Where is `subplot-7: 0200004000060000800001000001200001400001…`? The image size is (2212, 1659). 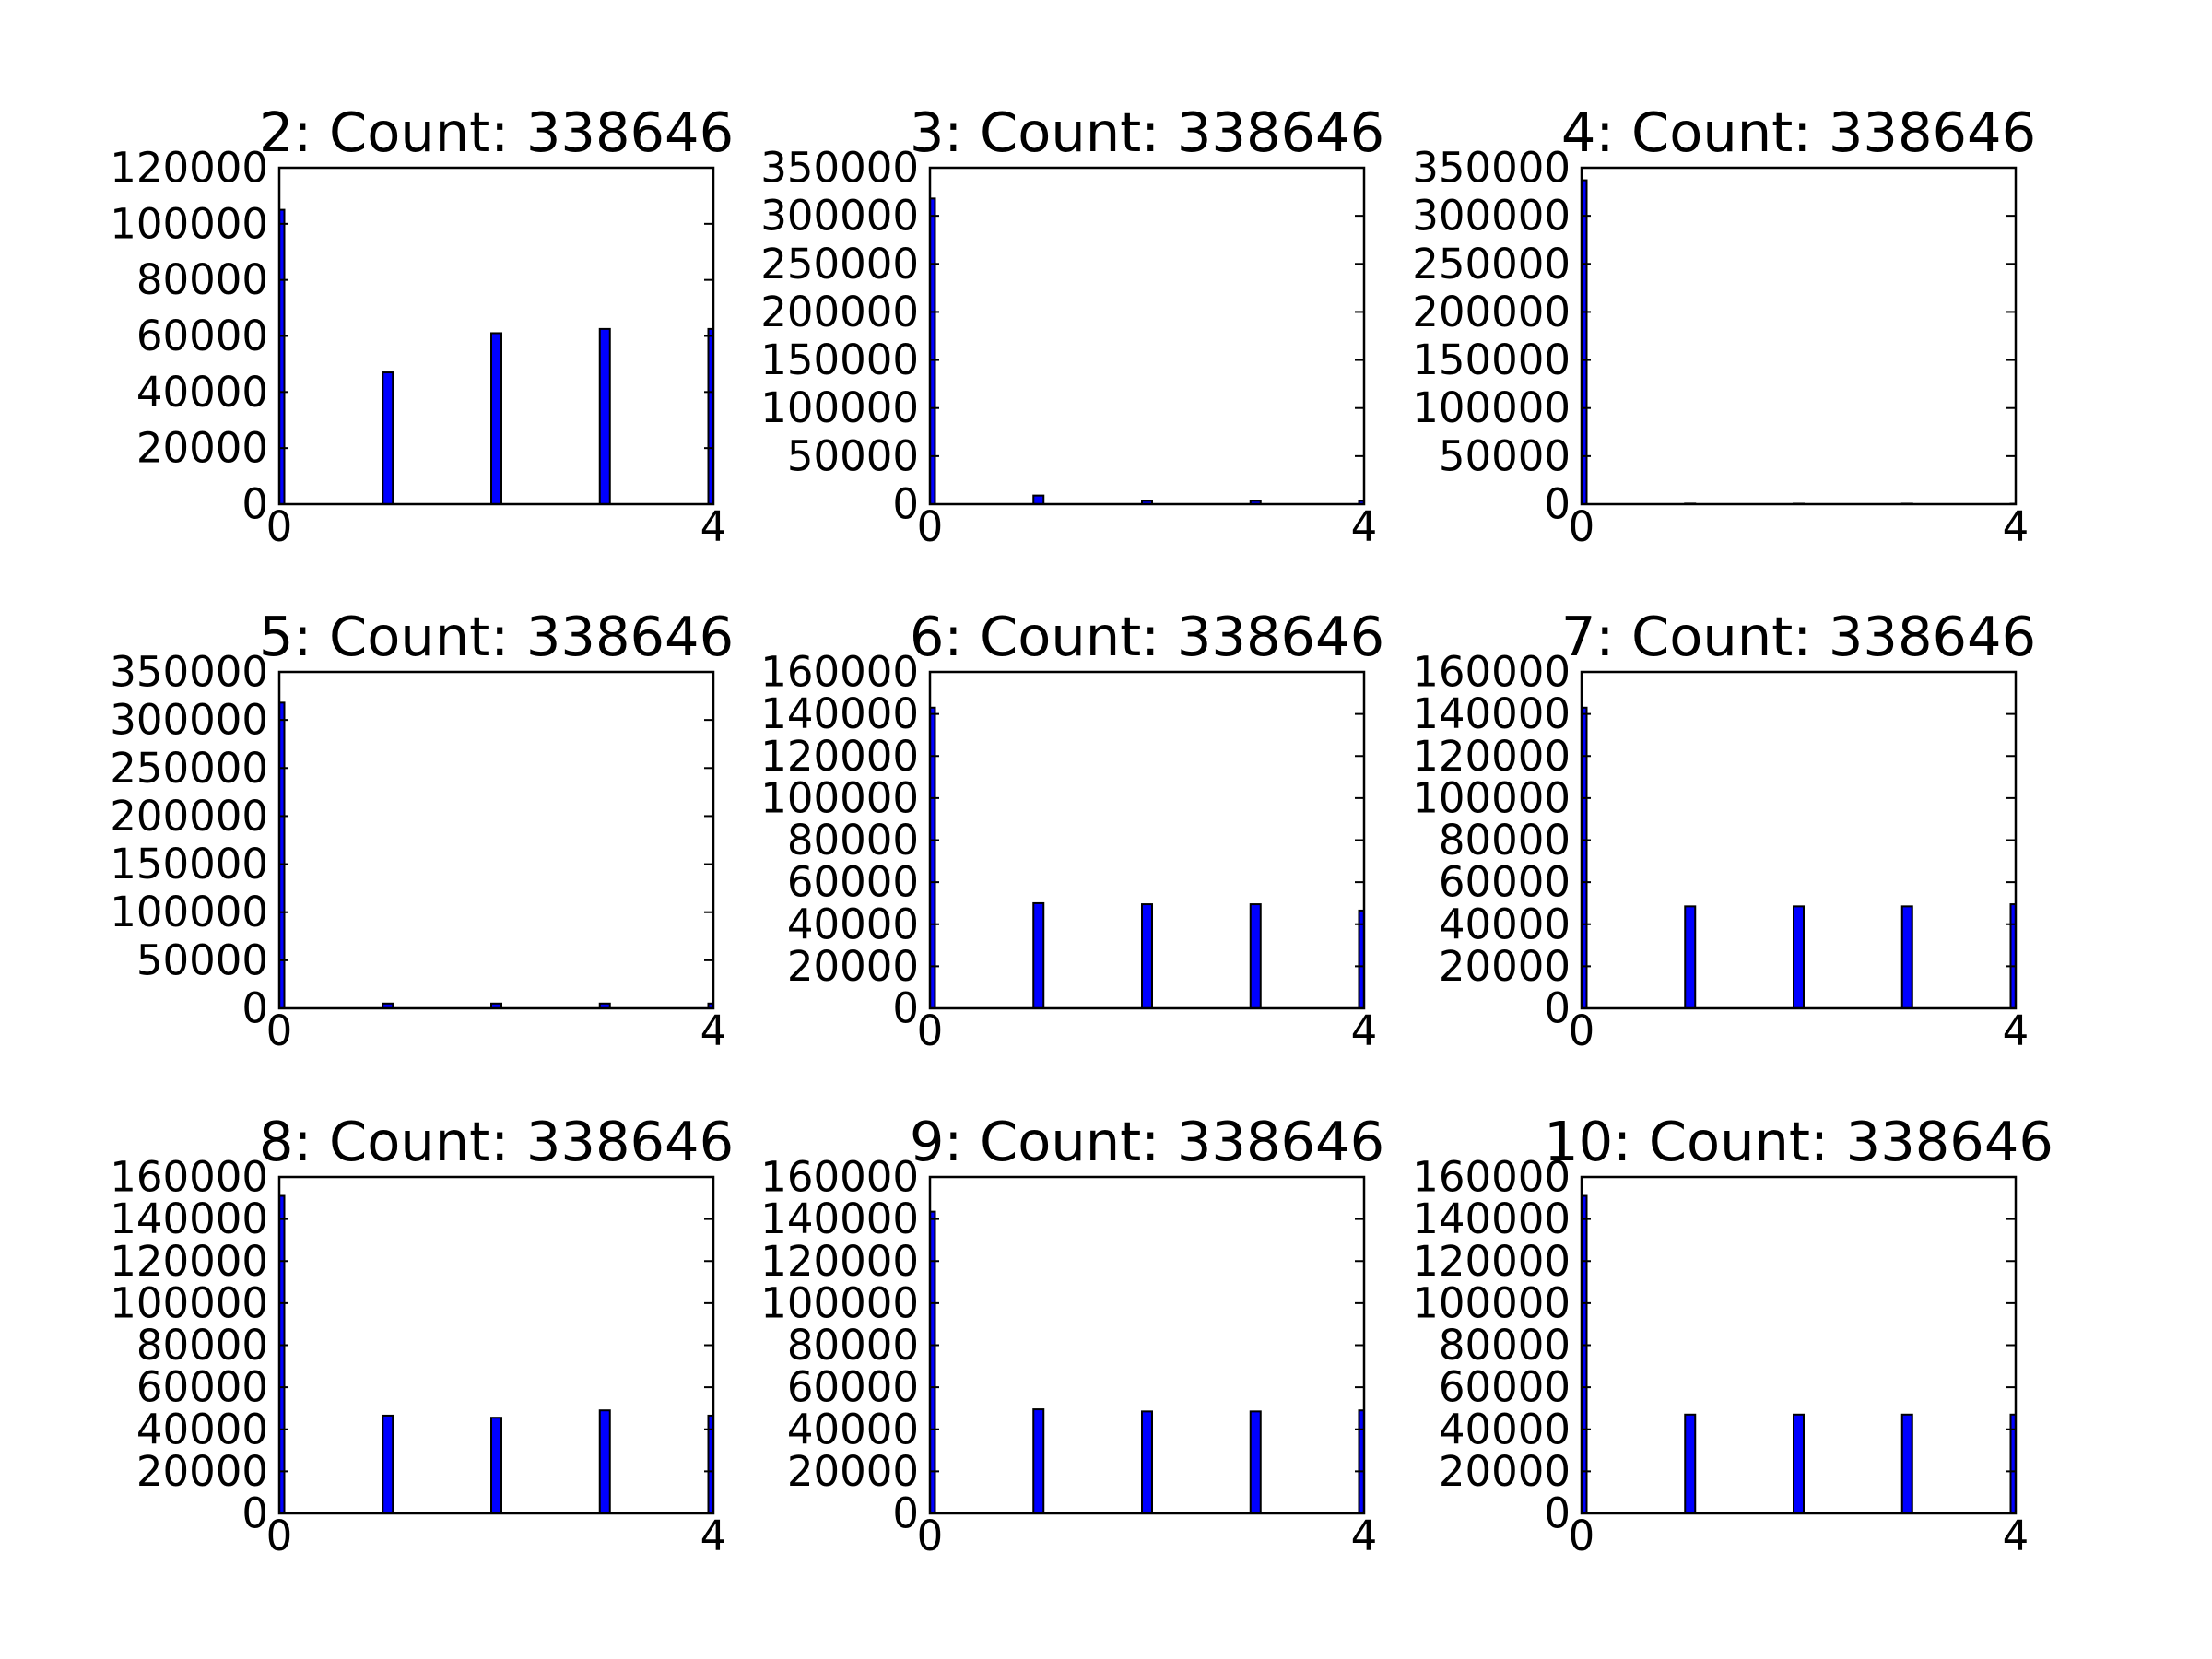
subplot-7: 0200004000060000800001000001200001400001… is located at coordinates (422, 1335).